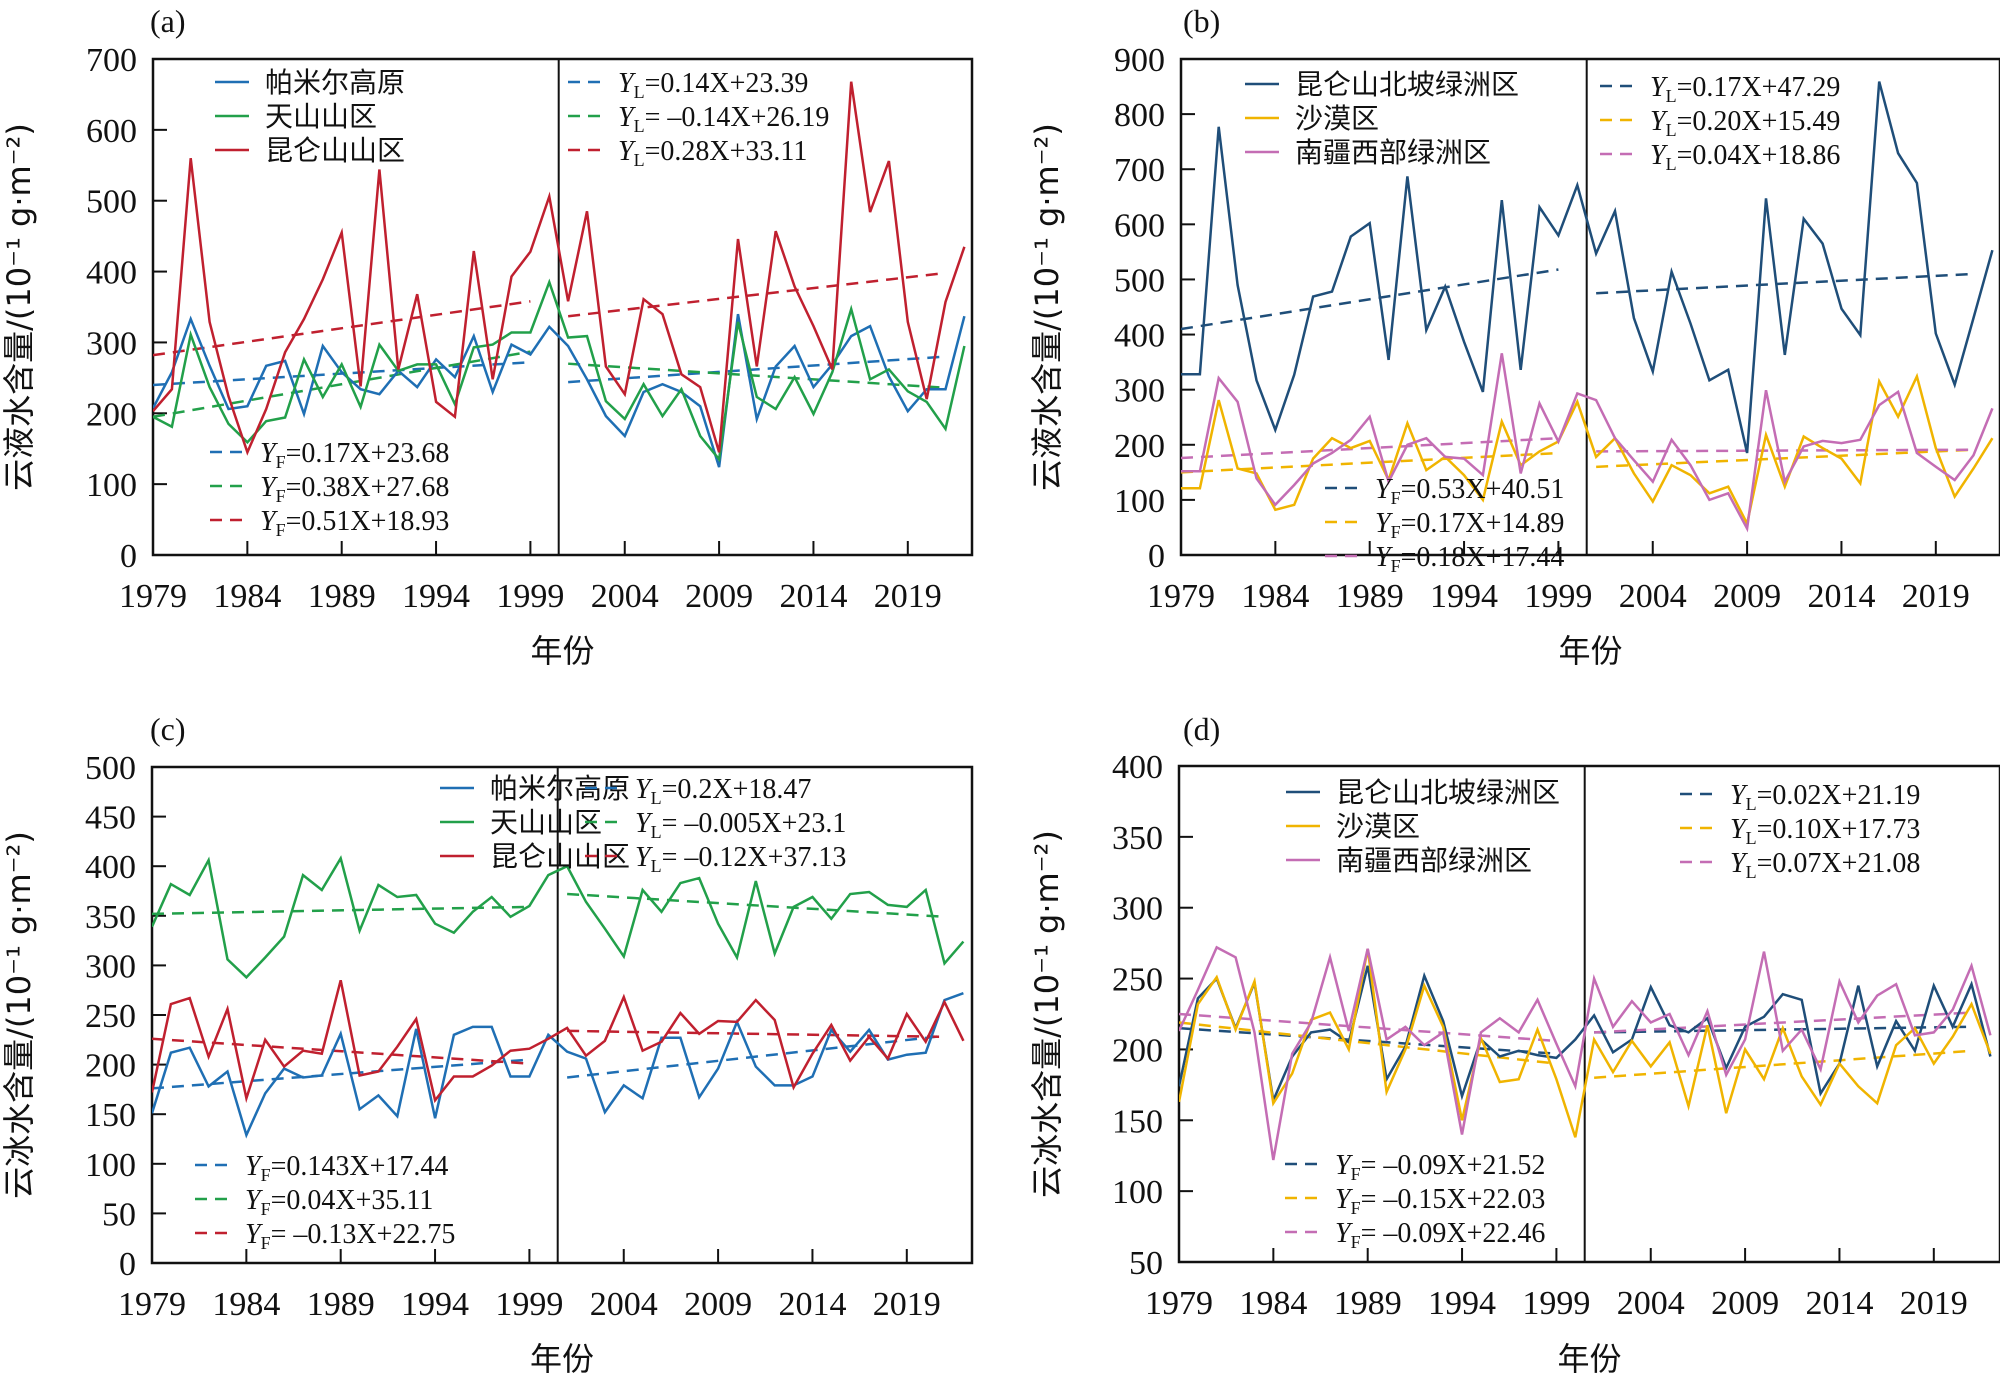 This screenshot has width=2000, height=1389. I want to click on eq-body: =0.53X+40.51, so click(1483, 489).